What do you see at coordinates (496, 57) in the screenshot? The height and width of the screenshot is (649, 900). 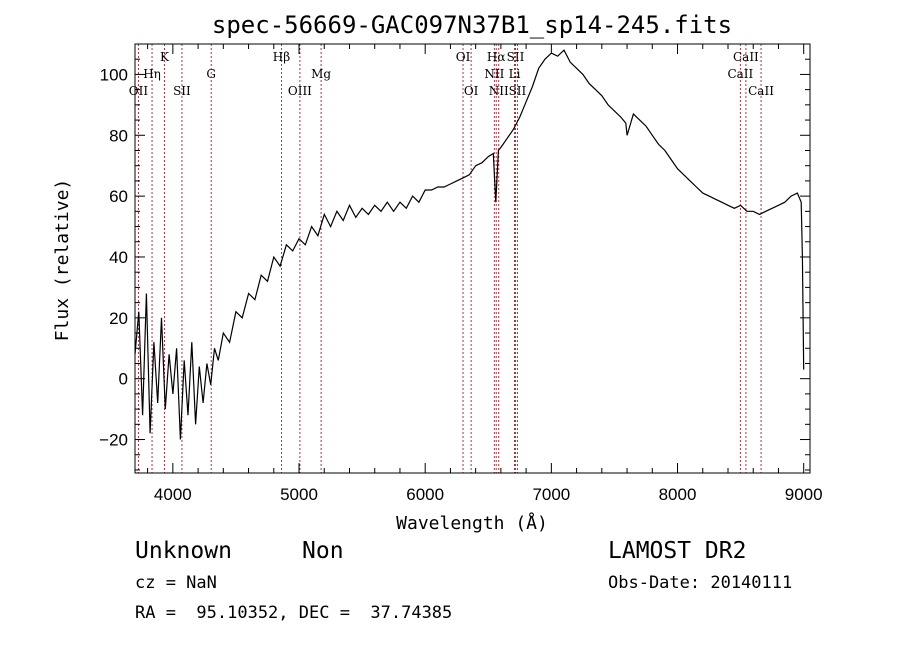 I see `line-marker-label: Hα` at bounding box center [496, 57].